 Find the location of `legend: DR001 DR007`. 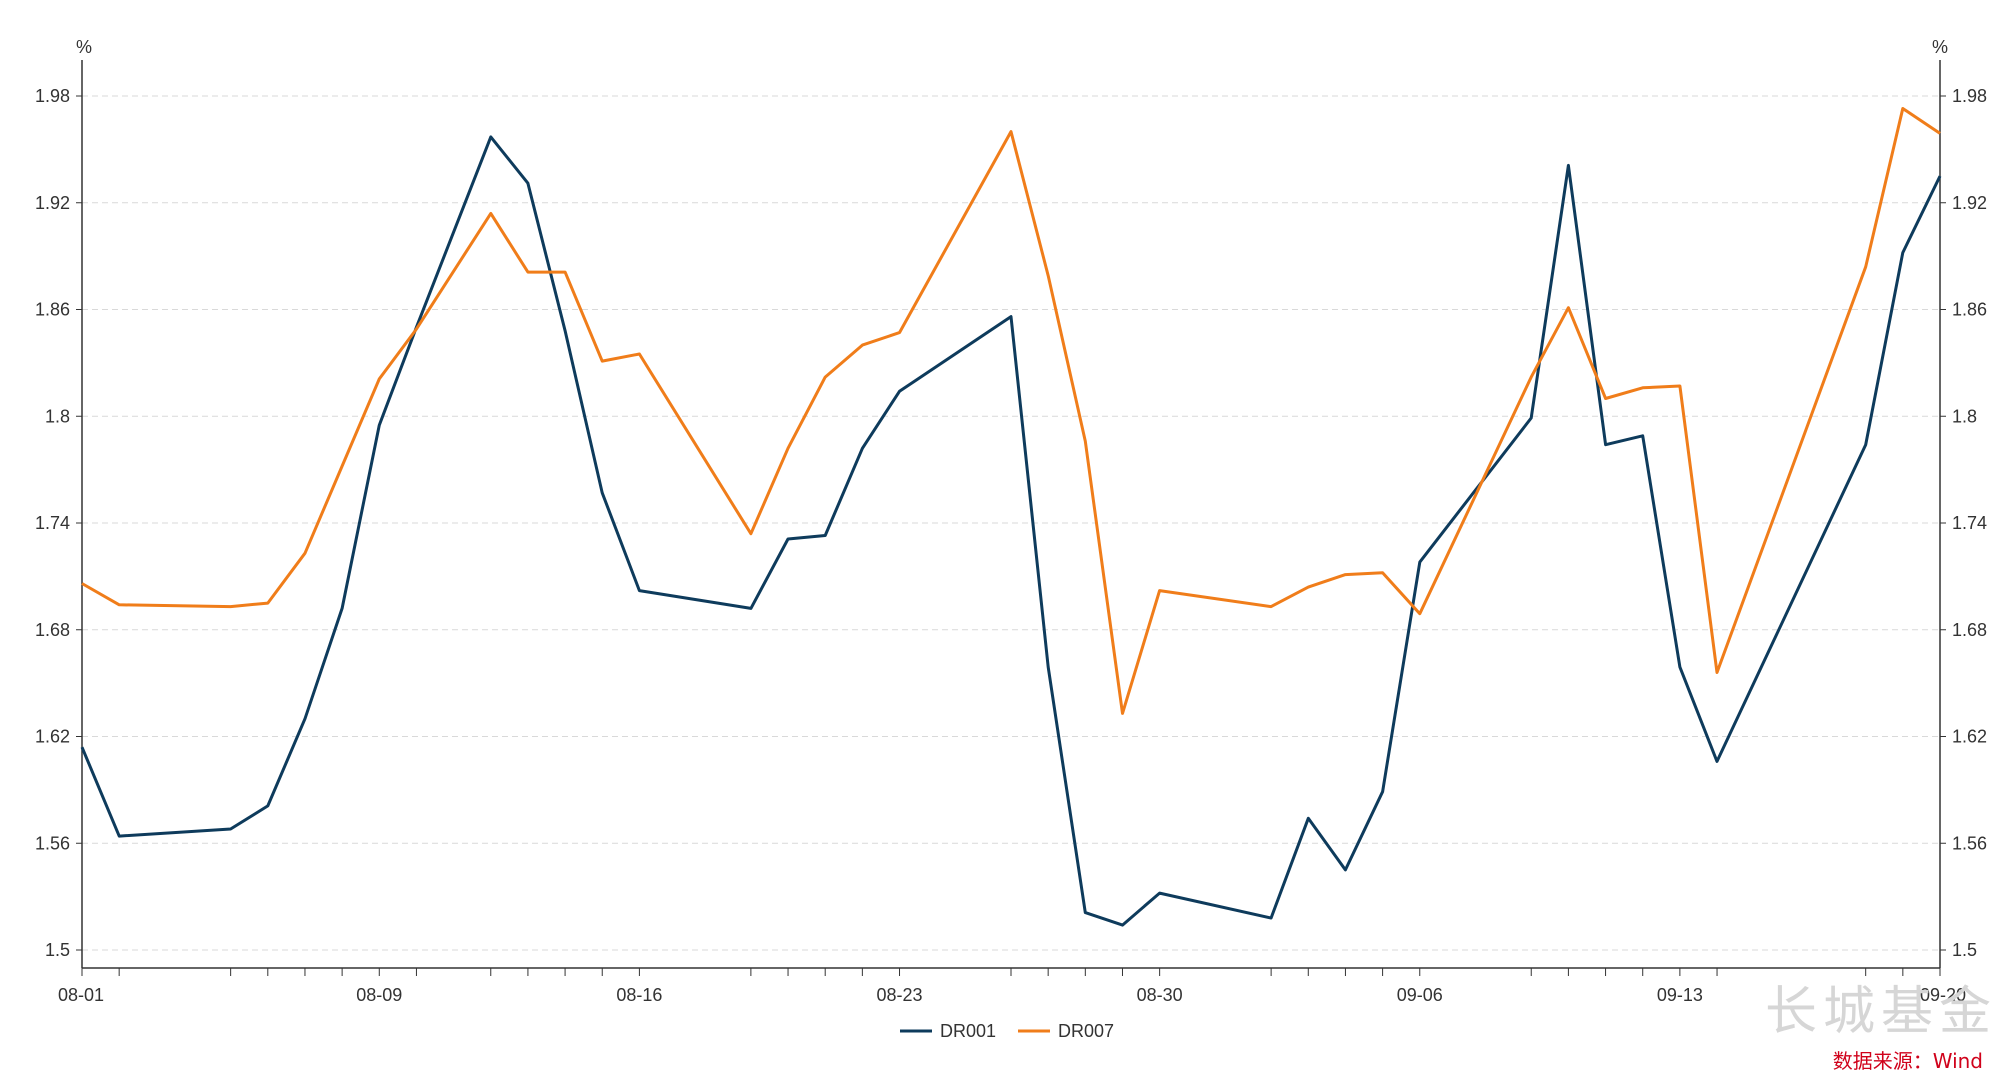

legend: DR001 DR007 is located at coordinates (1007, 1031).